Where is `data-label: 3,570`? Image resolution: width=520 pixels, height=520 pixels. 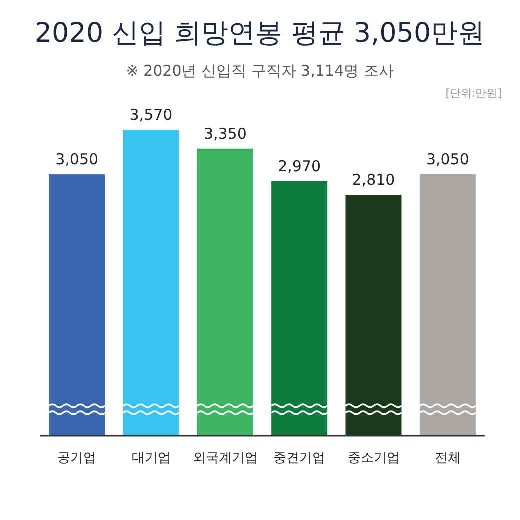 data-label: 3,570 is located at coordinates (151, 115).